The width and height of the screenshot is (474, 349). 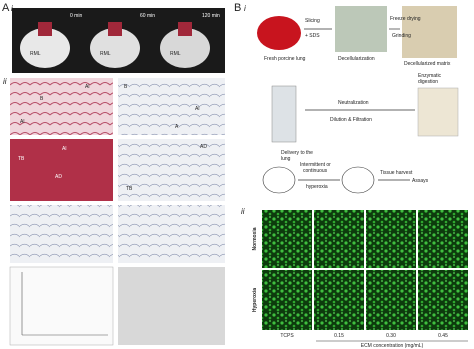 What do you see at coordinates (284, 114) in the screenshot?
I see `tube` at bounding box center [284, 114].